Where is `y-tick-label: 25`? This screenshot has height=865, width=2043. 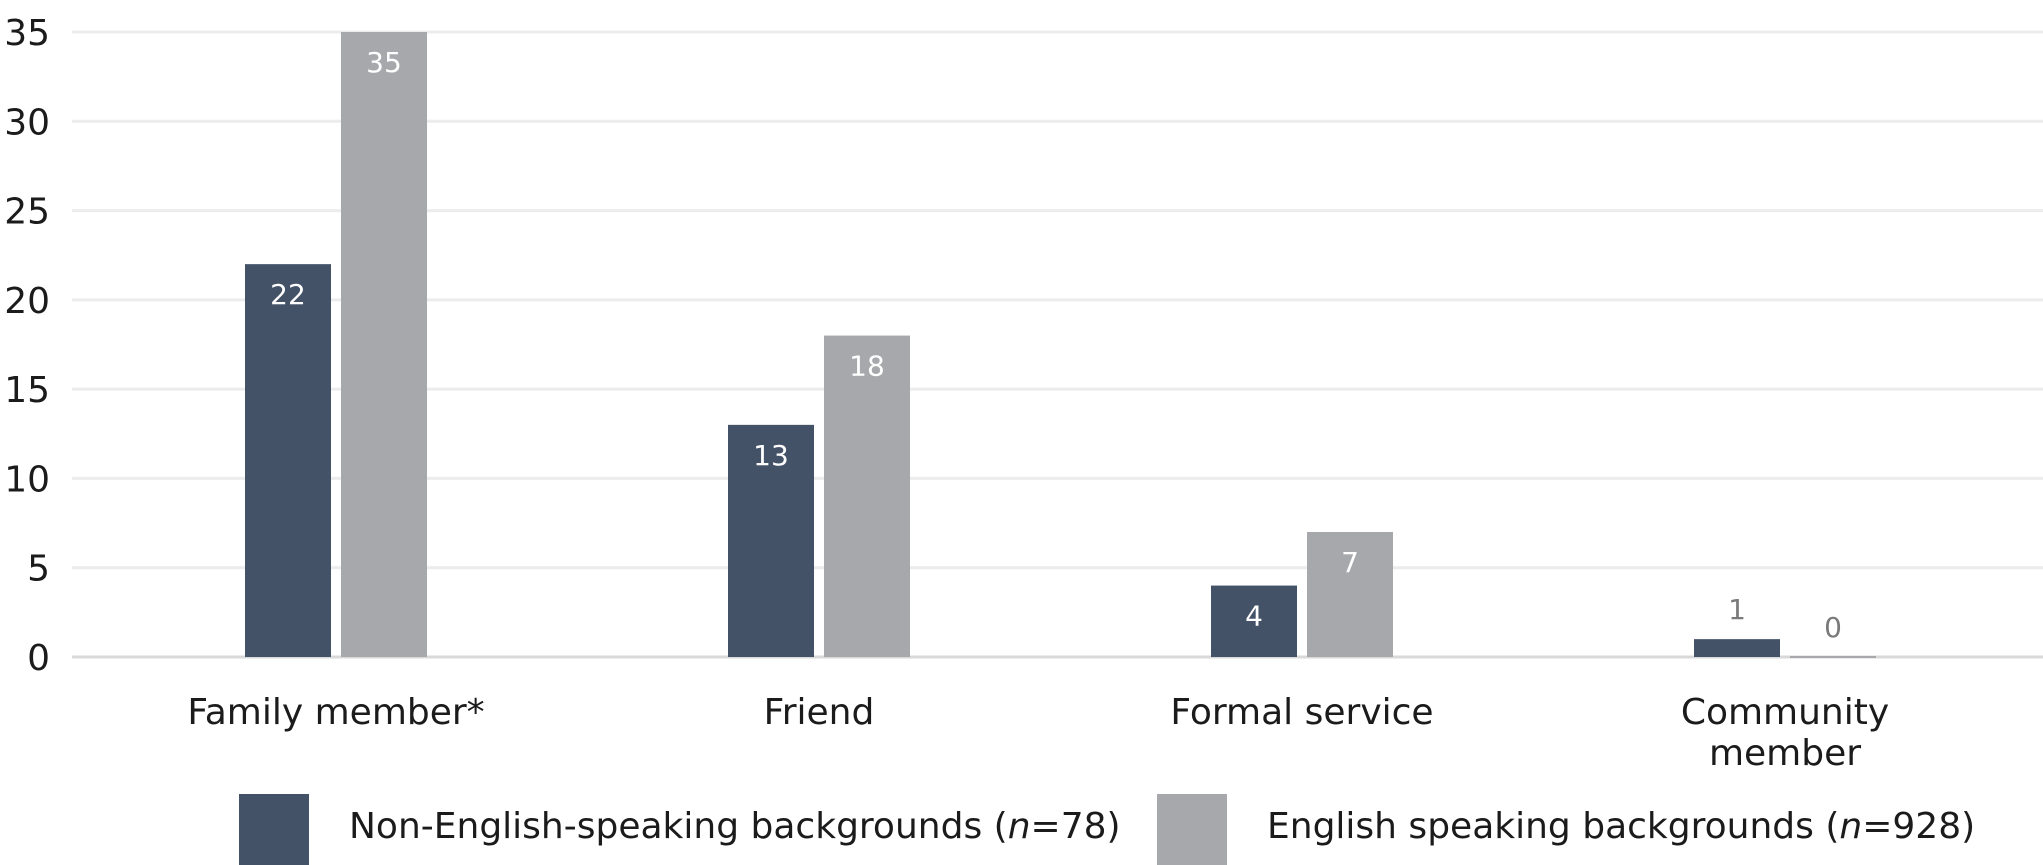
y-tick-label: 25 is located at coordinates (27, 212).